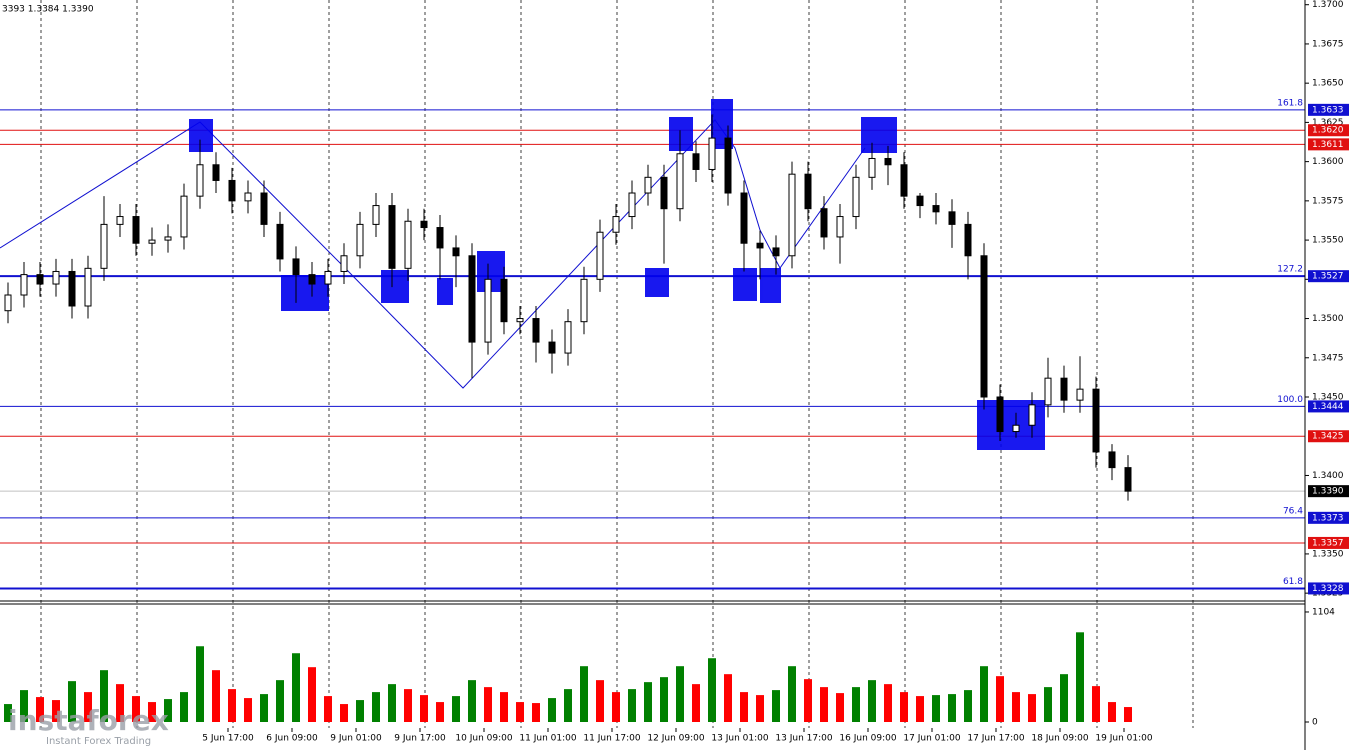  Describe the element at coordinates (1328, 5) in the screenshot. I see `y-tick-label: 1.3700` at that location.